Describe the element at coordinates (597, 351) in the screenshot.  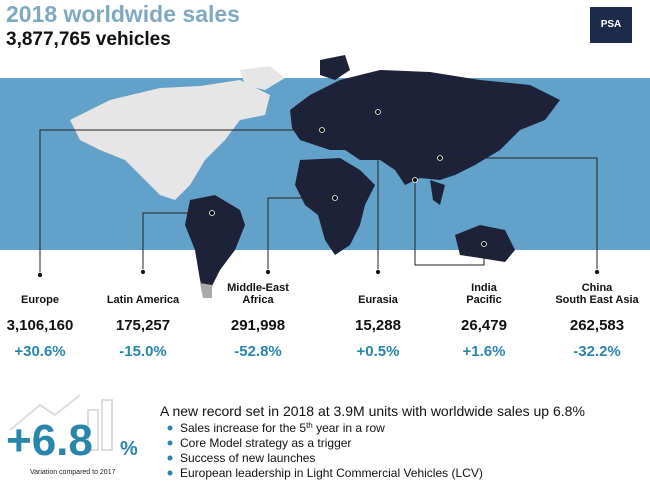
I see `region-change: -32.2%` at that location.